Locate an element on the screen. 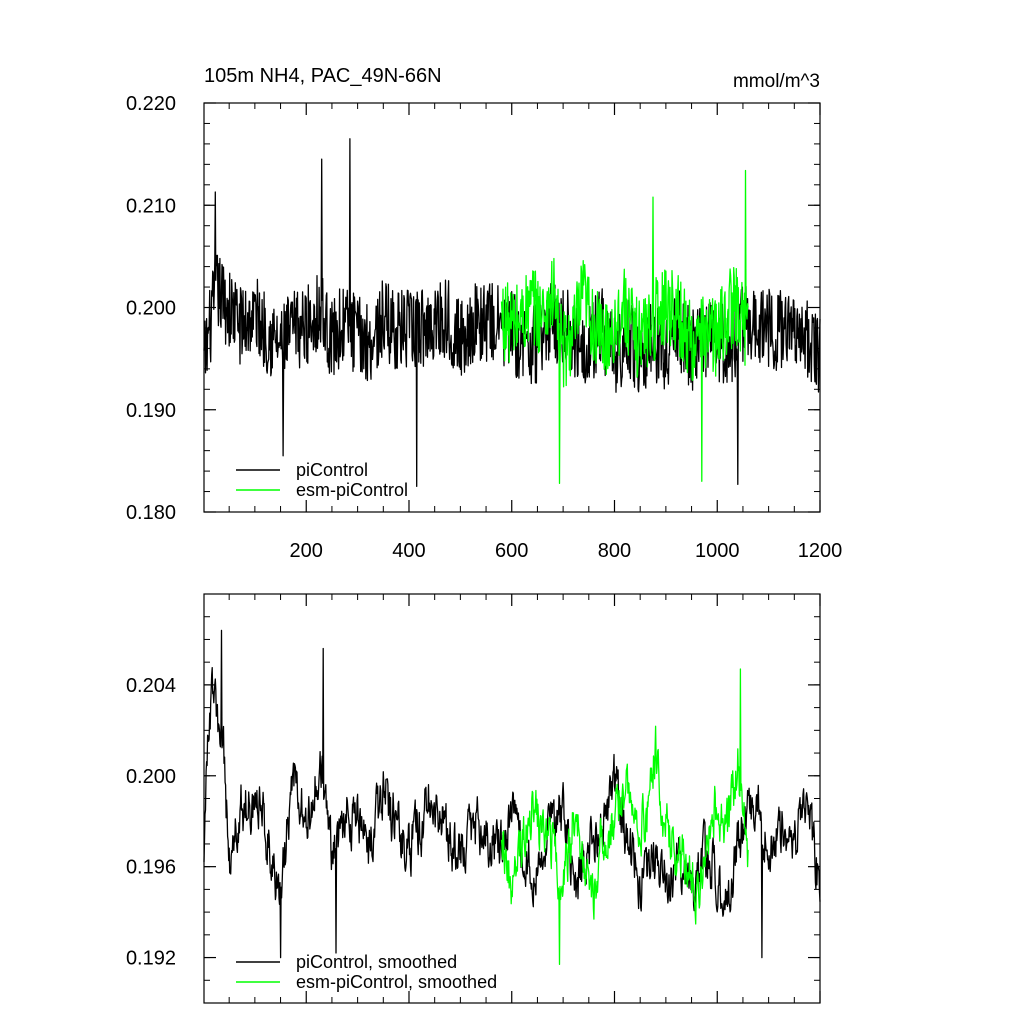 The width and height of the screenshot is (1024, 1024). y-tick-label: 0.180 is located at coordinates (151, 513).